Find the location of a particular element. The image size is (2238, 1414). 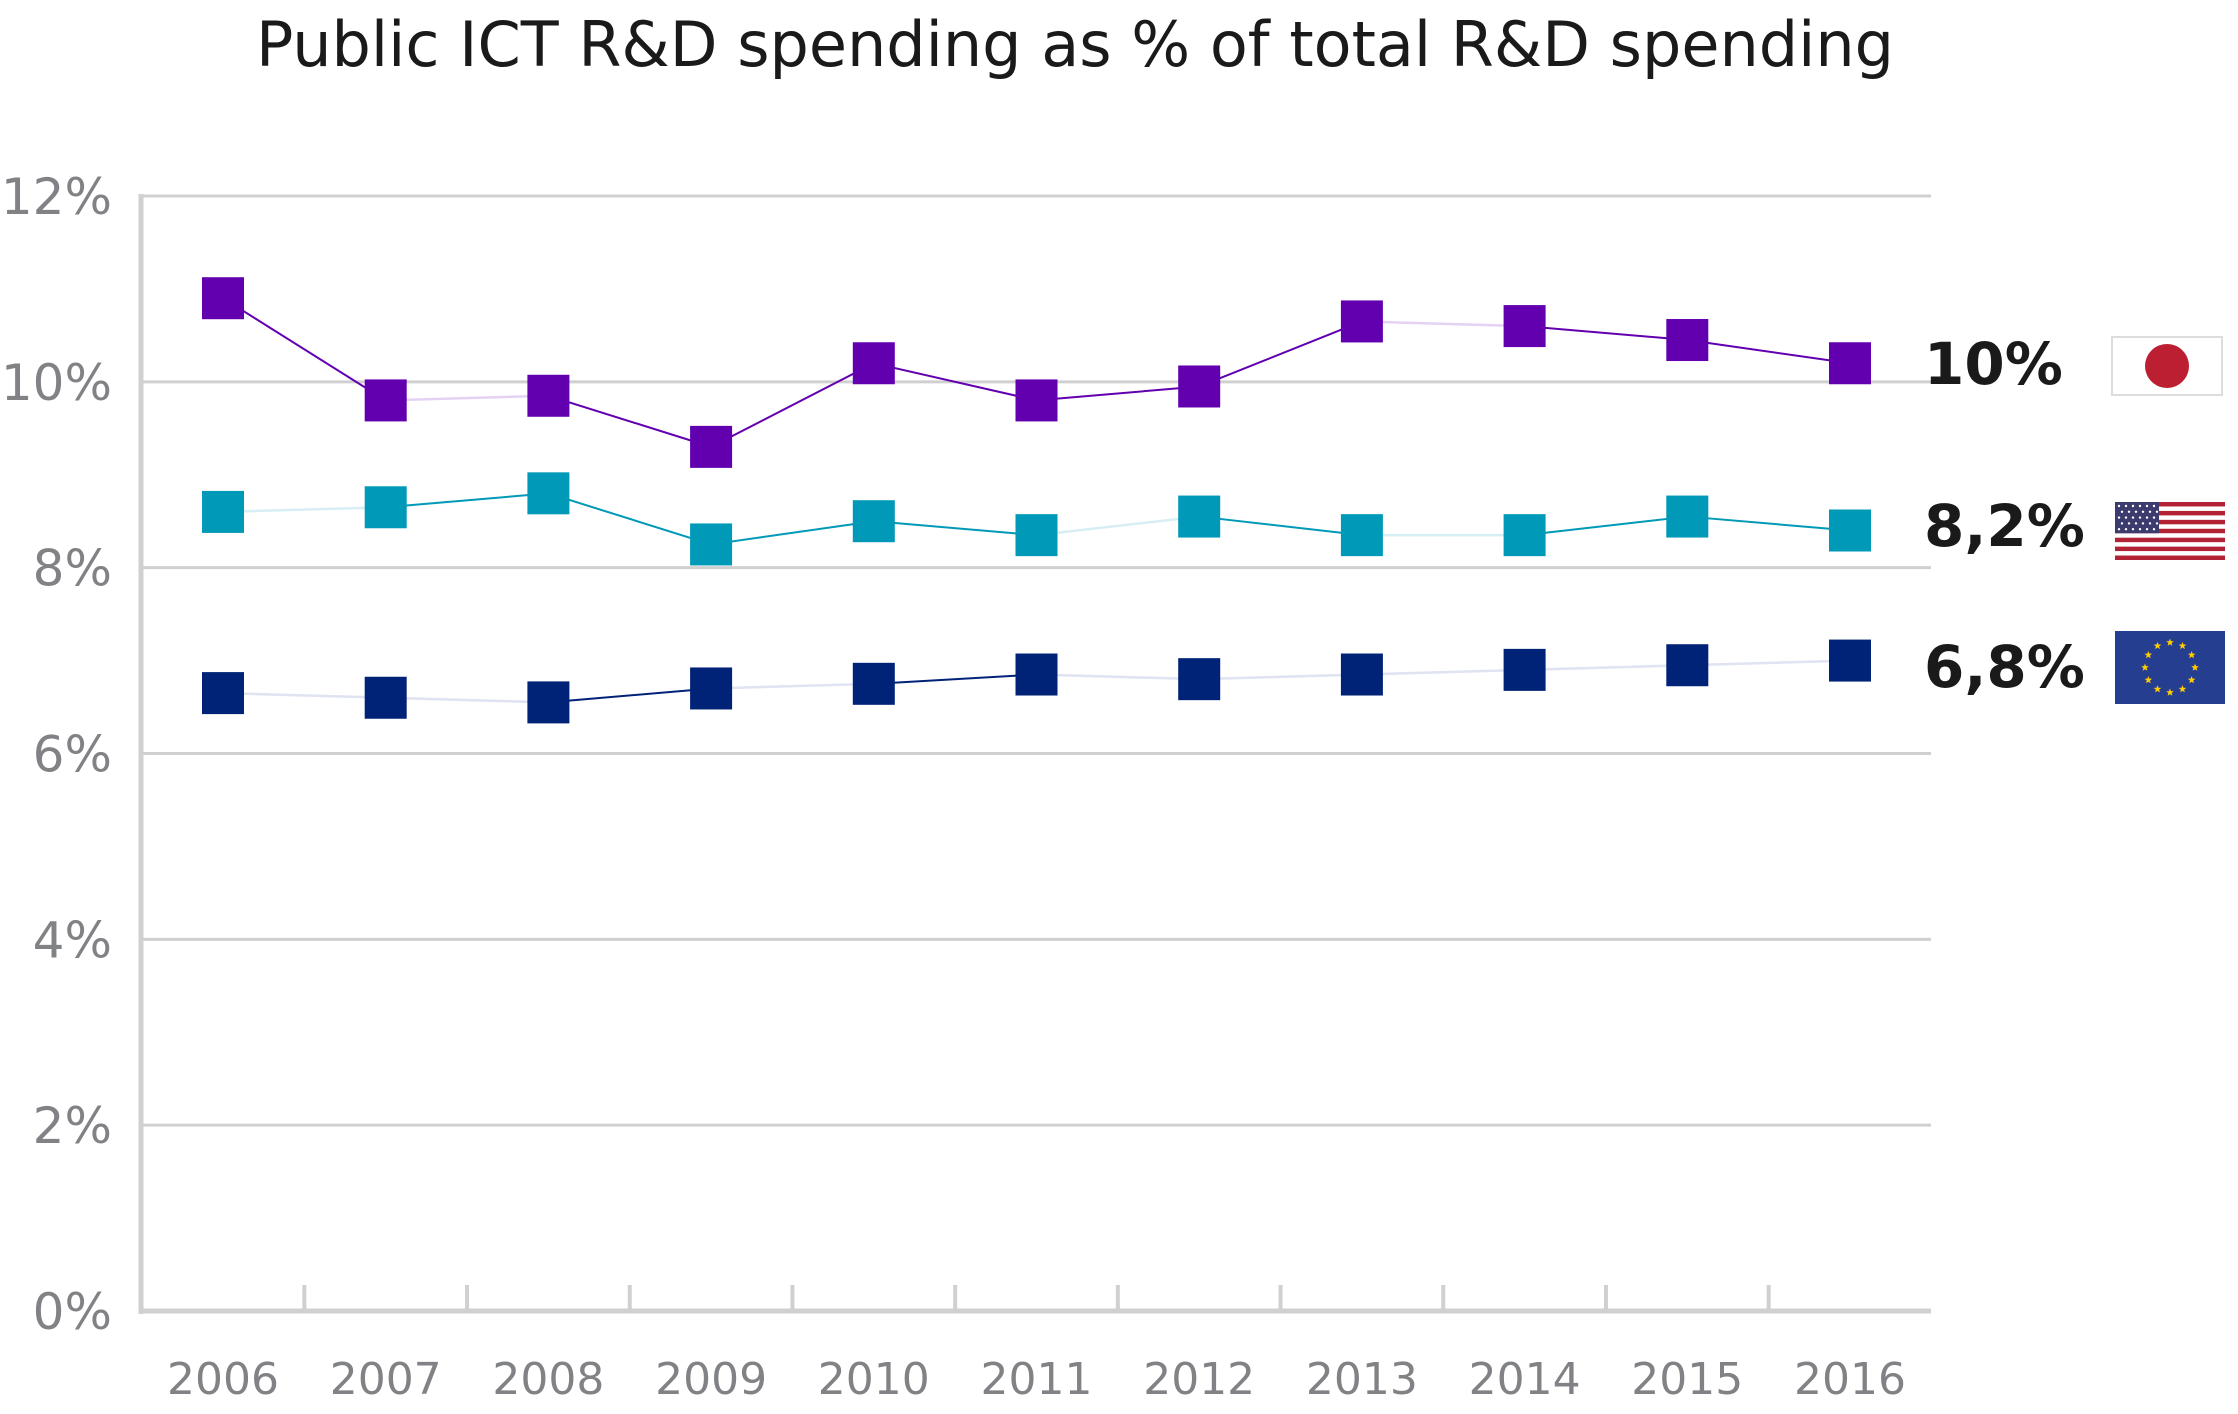

x-tick-label: 2011 is located at coordinates (1037, 1379).